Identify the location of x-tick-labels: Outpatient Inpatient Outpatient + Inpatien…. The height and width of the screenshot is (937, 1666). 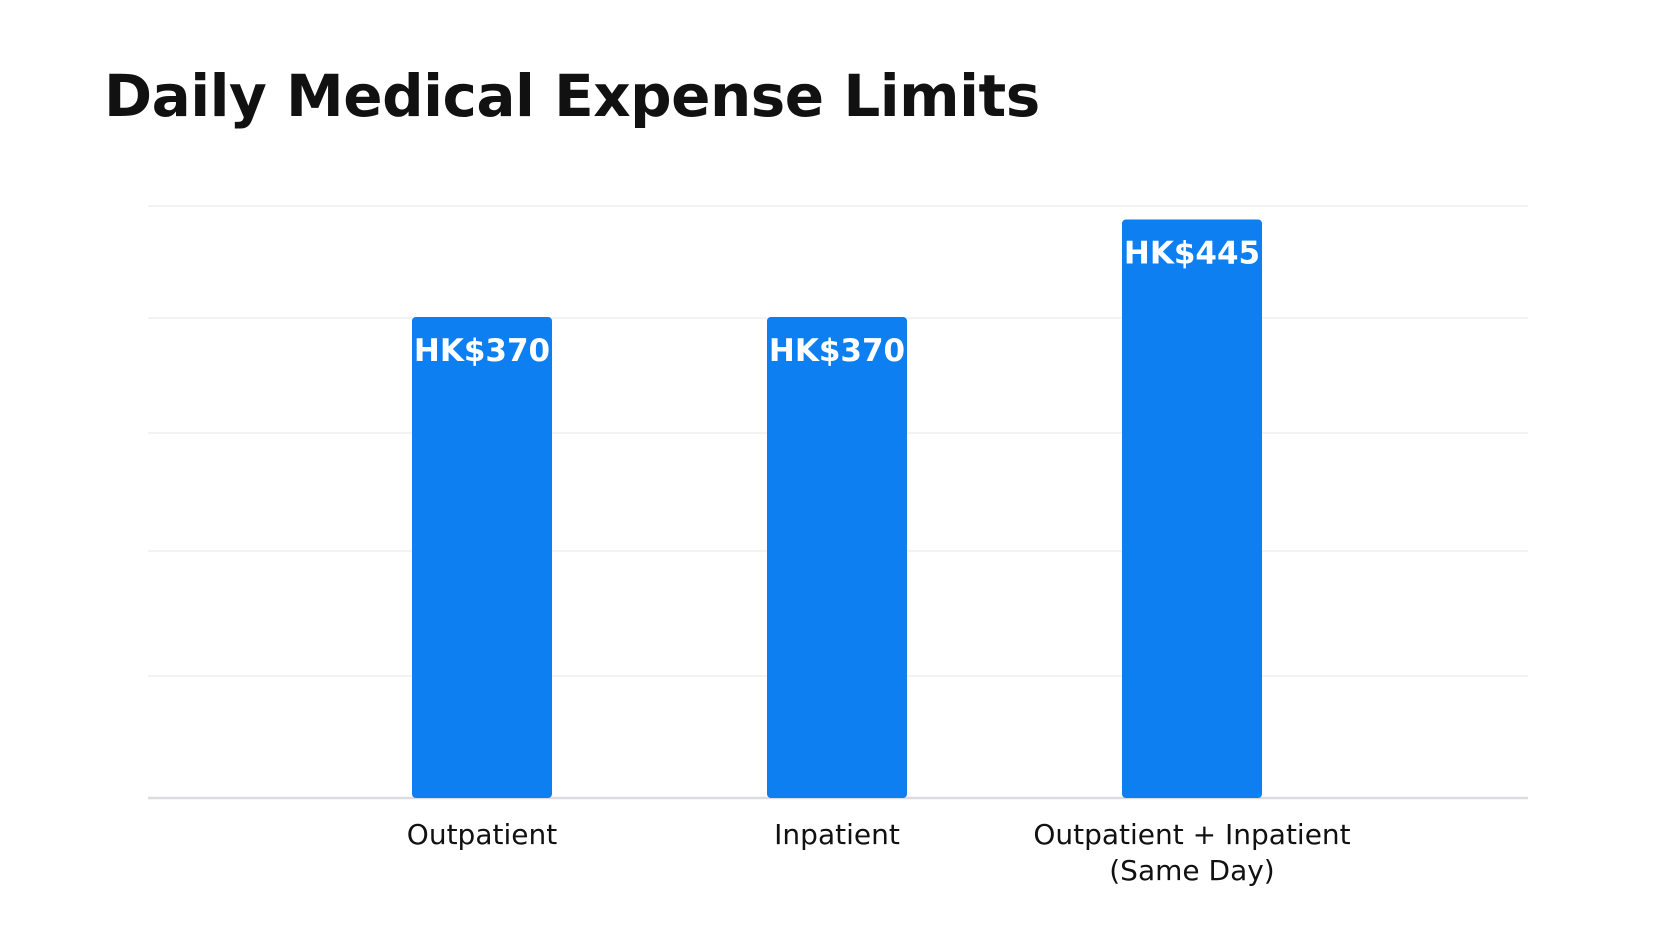
(879, 852).